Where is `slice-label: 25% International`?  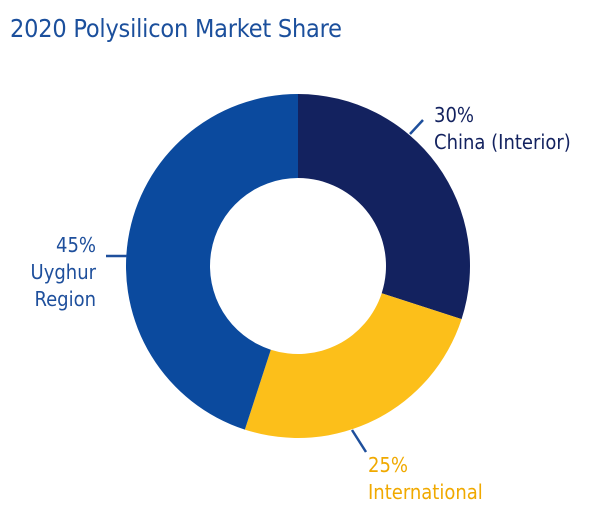 slice-label: 25% International is located at coordinates (425, 478).